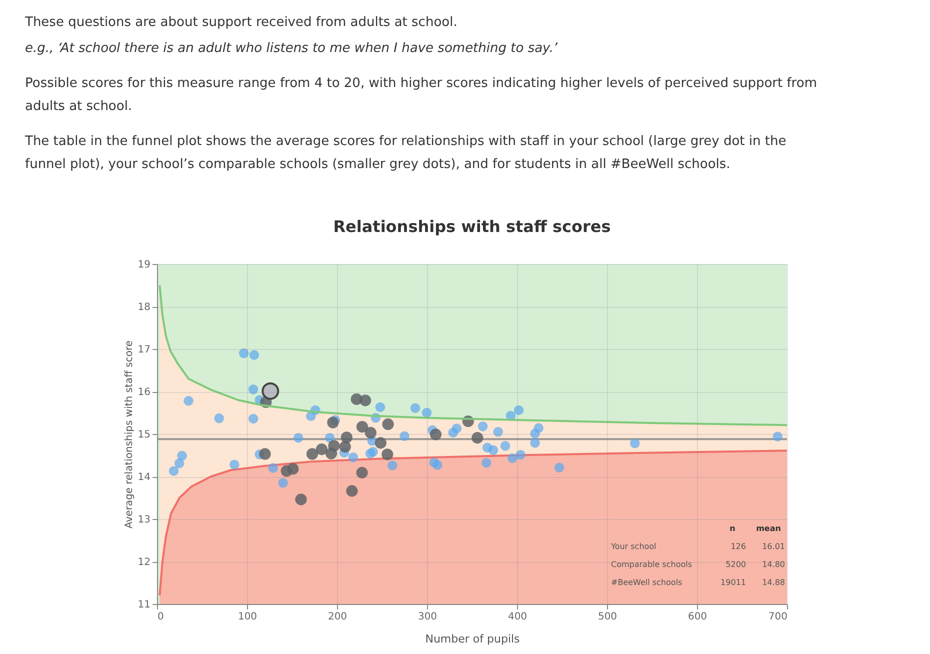 The image size is (930, 654). I want to click on y-tick-label: 19, so click(144, 265).